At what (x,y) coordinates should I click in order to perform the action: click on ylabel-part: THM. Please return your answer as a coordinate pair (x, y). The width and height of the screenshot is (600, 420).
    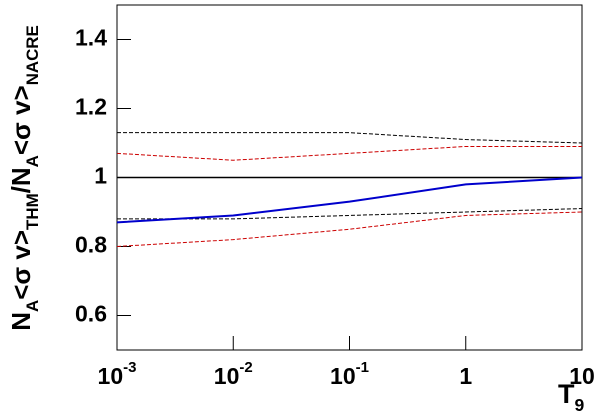
    Looking at the image, I should click on (32, 211).